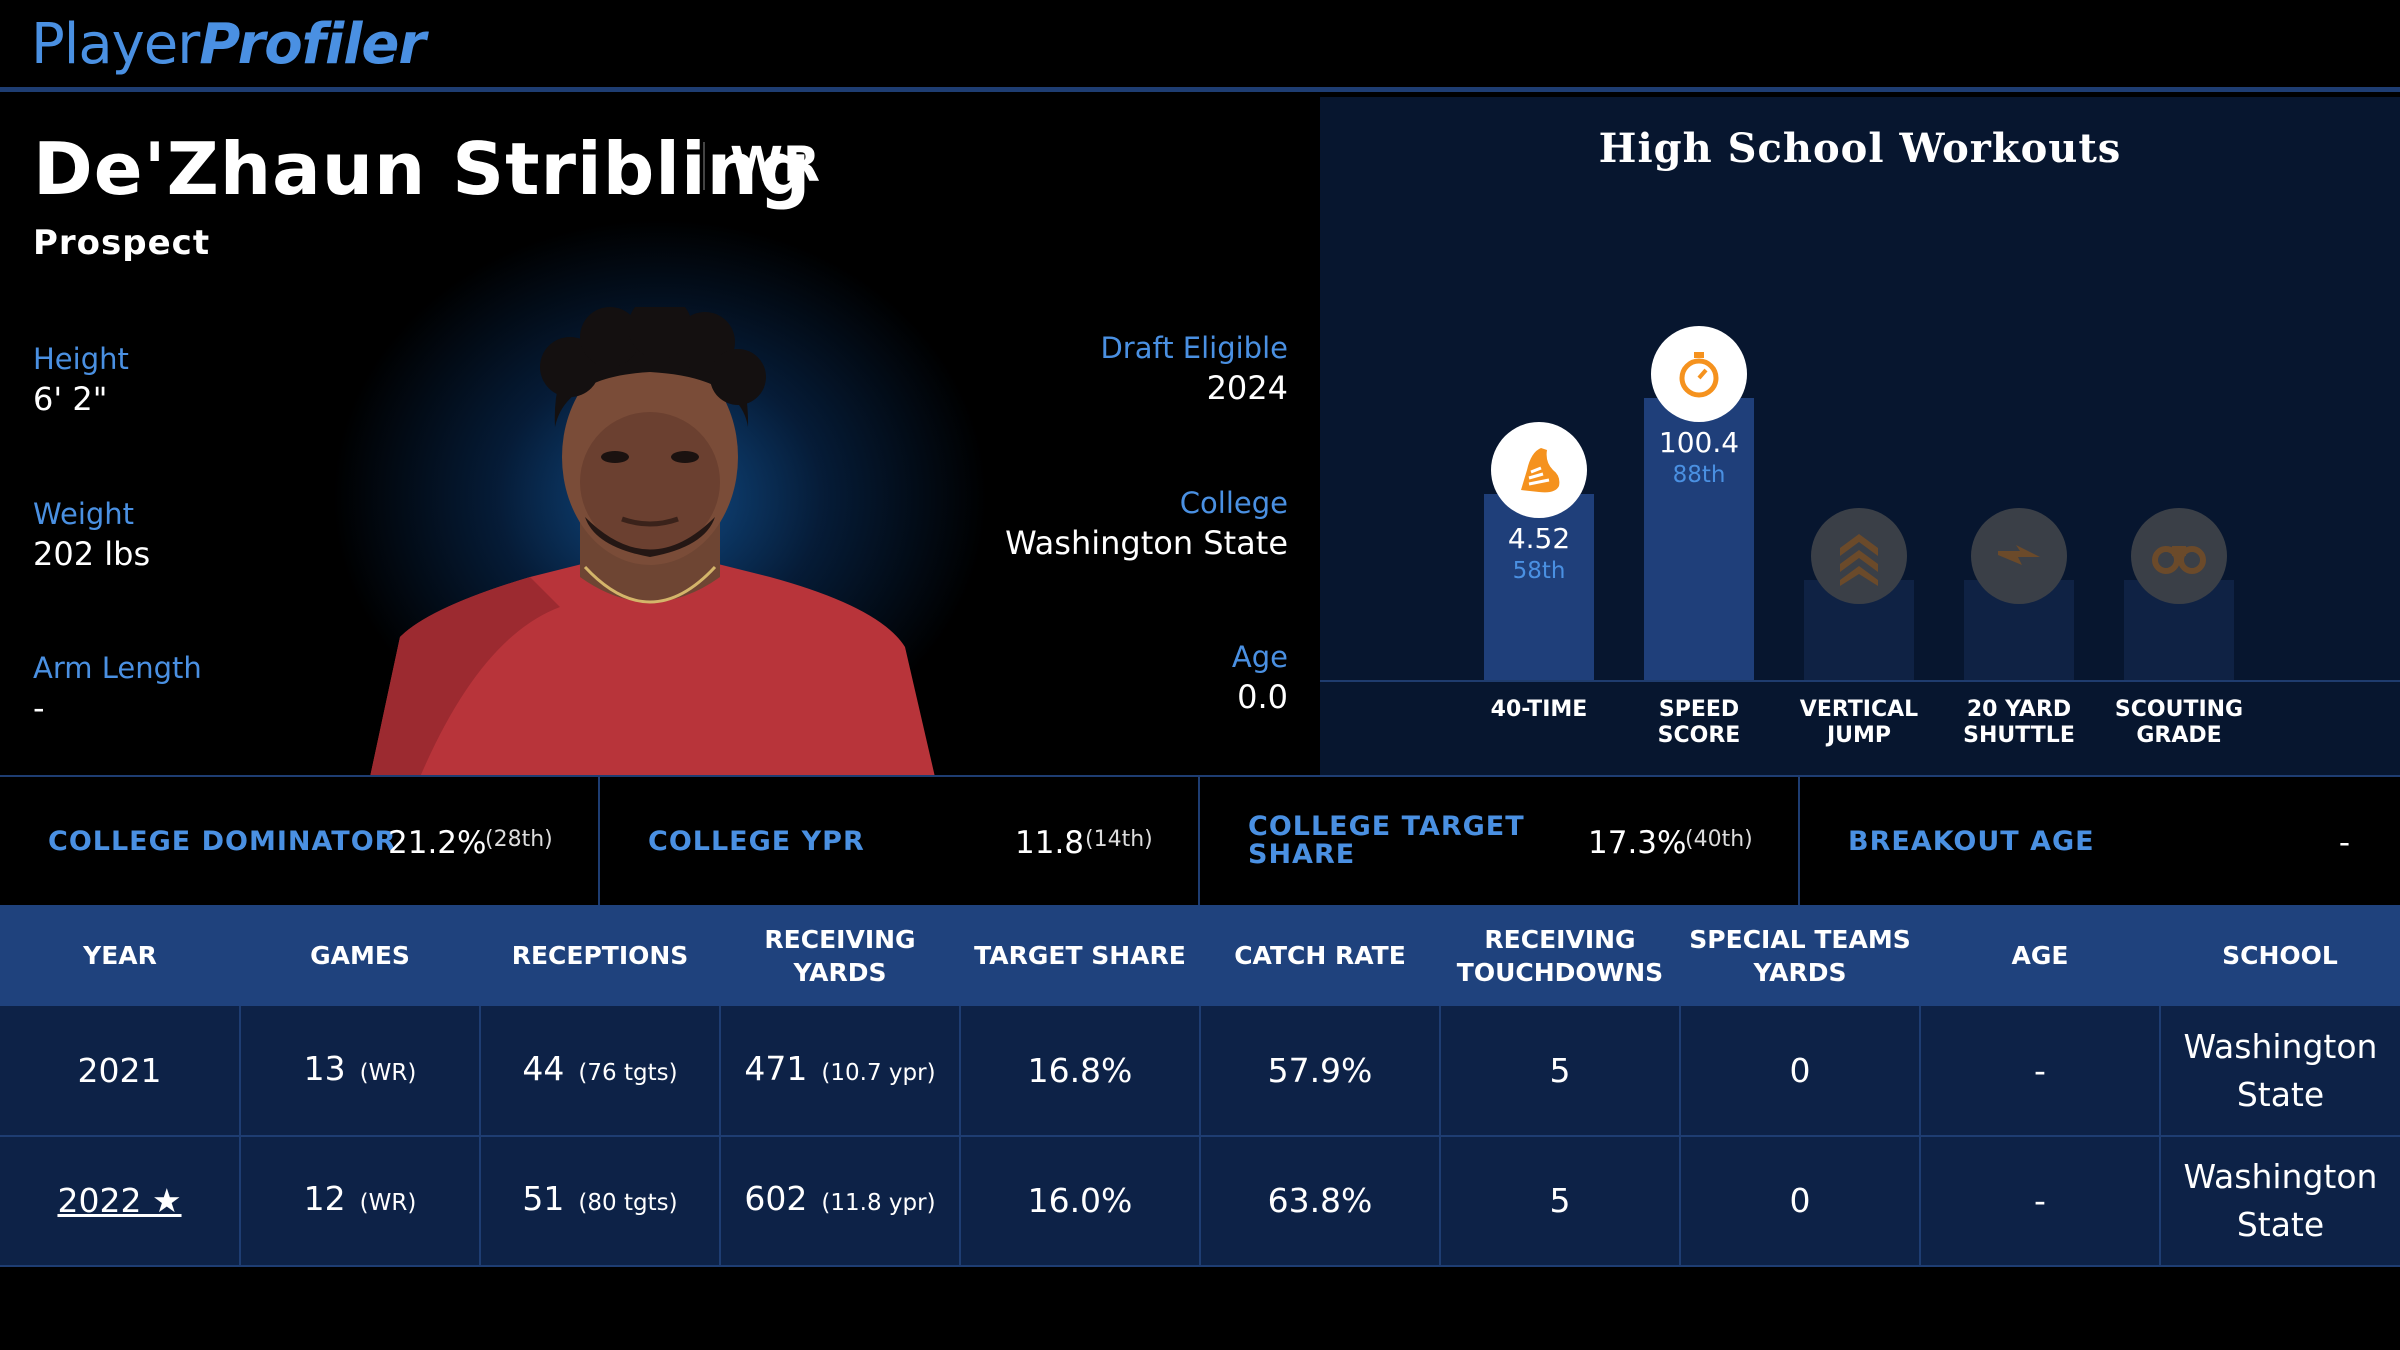 The width and height of the screenshot is (2400, 1350). What do you see at coordinates (2179, 722) in the screenshot?
I see `bar-label-scouting-grade: SCOUTING GRADE` at bounding box center [2179, 722].